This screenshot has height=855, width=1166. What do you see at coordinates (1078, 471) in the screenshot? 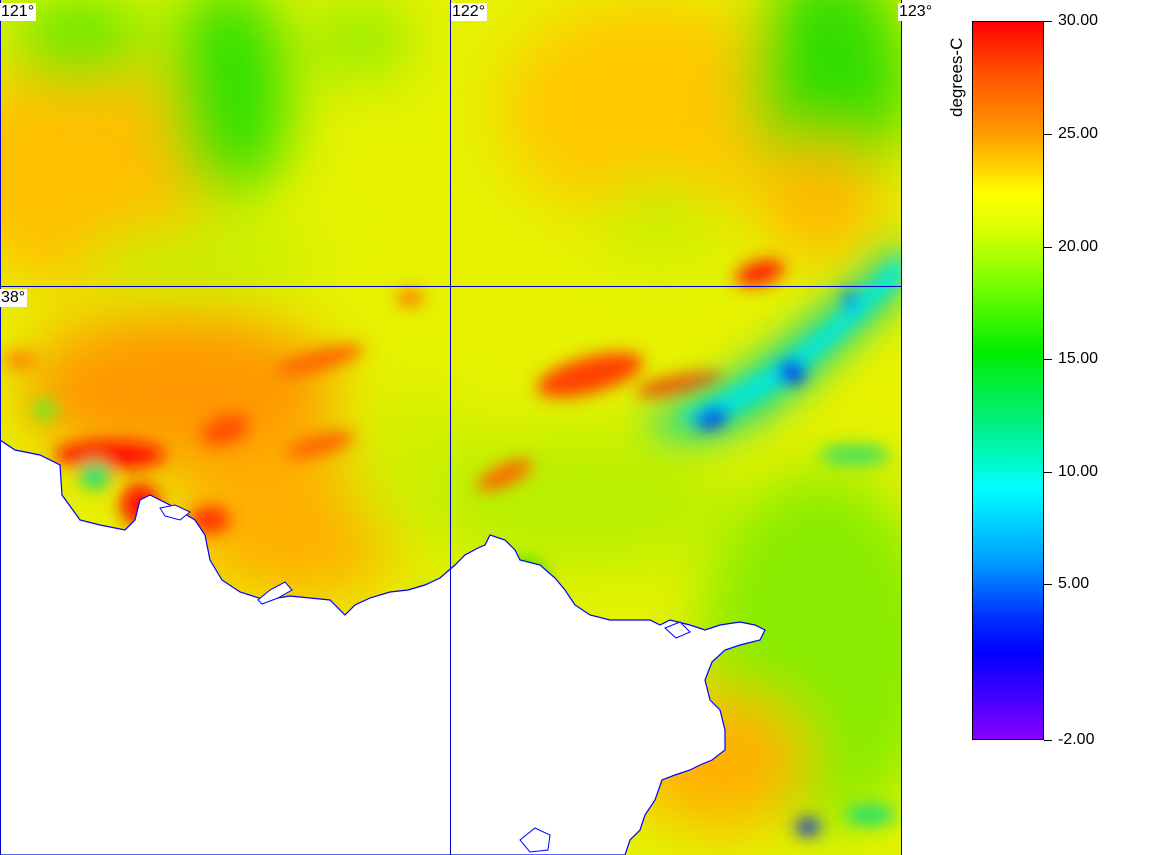
I see `tick-label-10: 10.00` at bounding box center [1078, 471].